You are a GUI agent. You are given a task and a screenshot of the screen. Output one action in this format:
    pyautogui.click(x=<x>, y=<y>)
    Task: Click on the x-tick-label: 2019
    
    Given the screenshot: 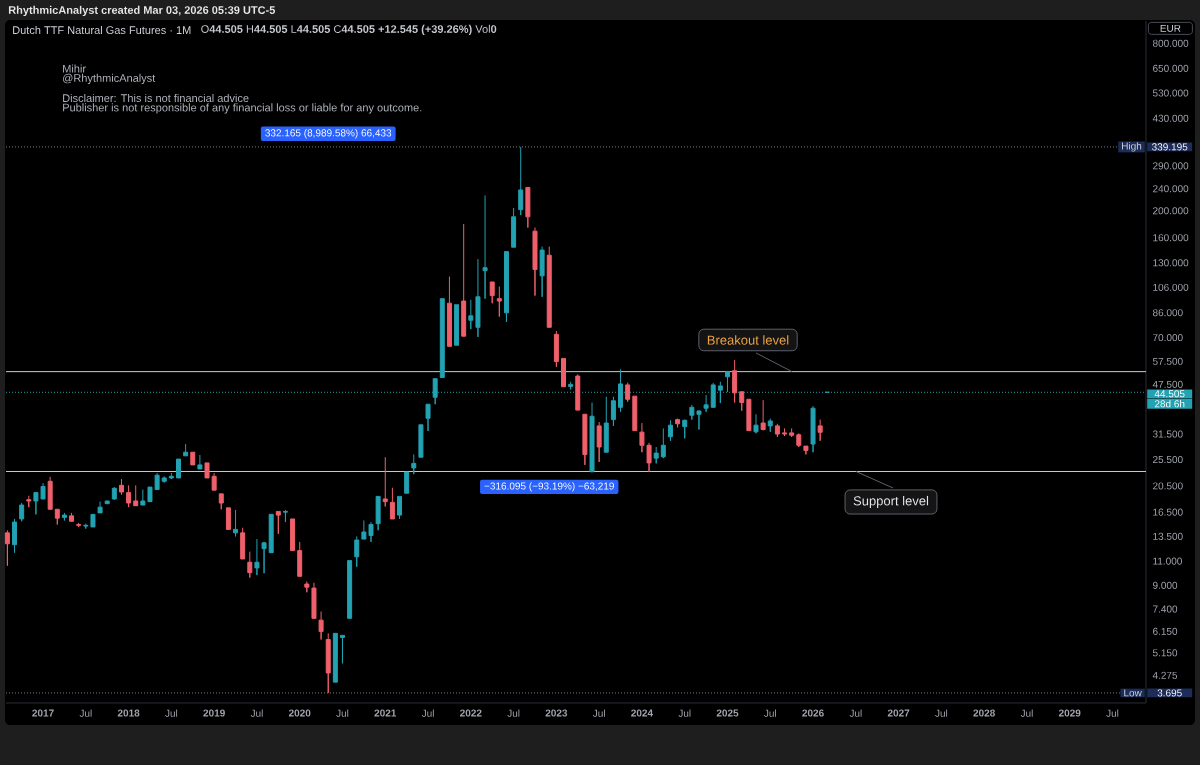 What is the action you would take?
    pyautogui.click(x=214, y=713)
    